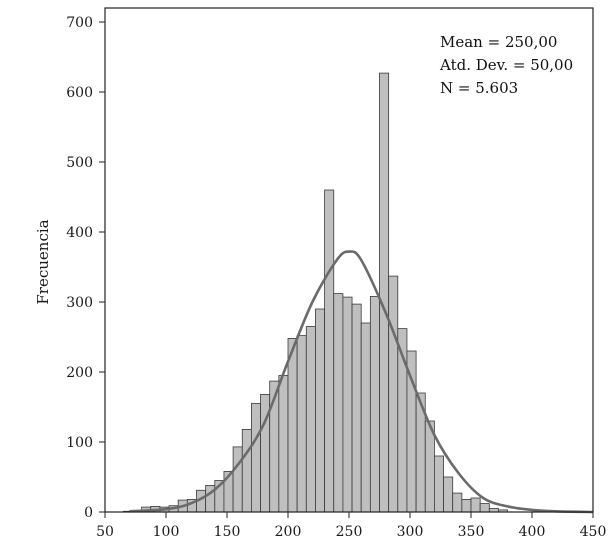  I want to click on x-tick-label: 200, so click(288, 532).